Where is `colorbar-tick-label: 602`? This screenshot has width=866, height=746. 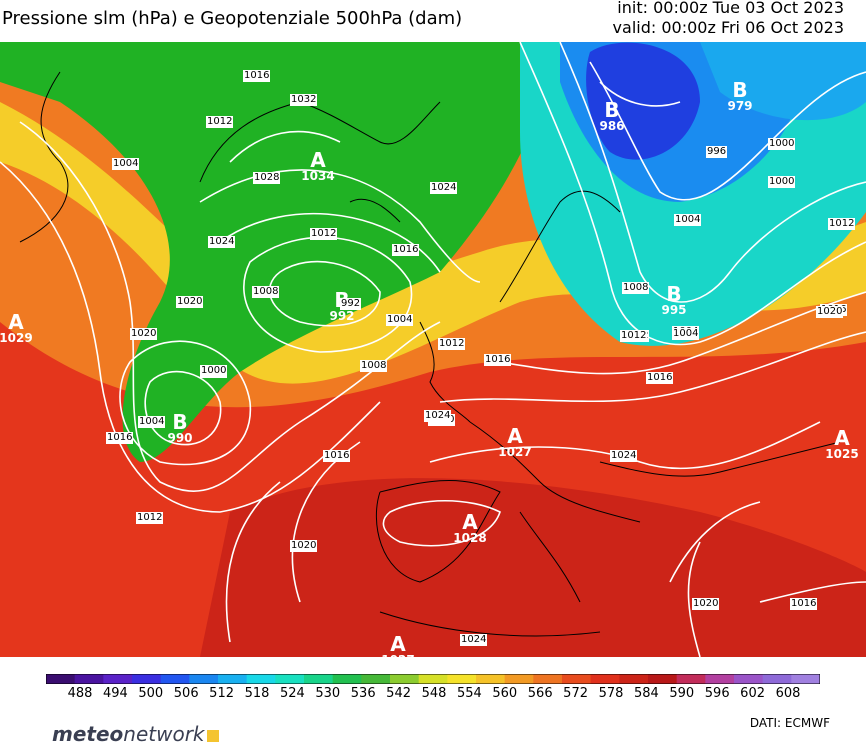 colorbar-tick-label: 602 is located at coordinates (753, 693).